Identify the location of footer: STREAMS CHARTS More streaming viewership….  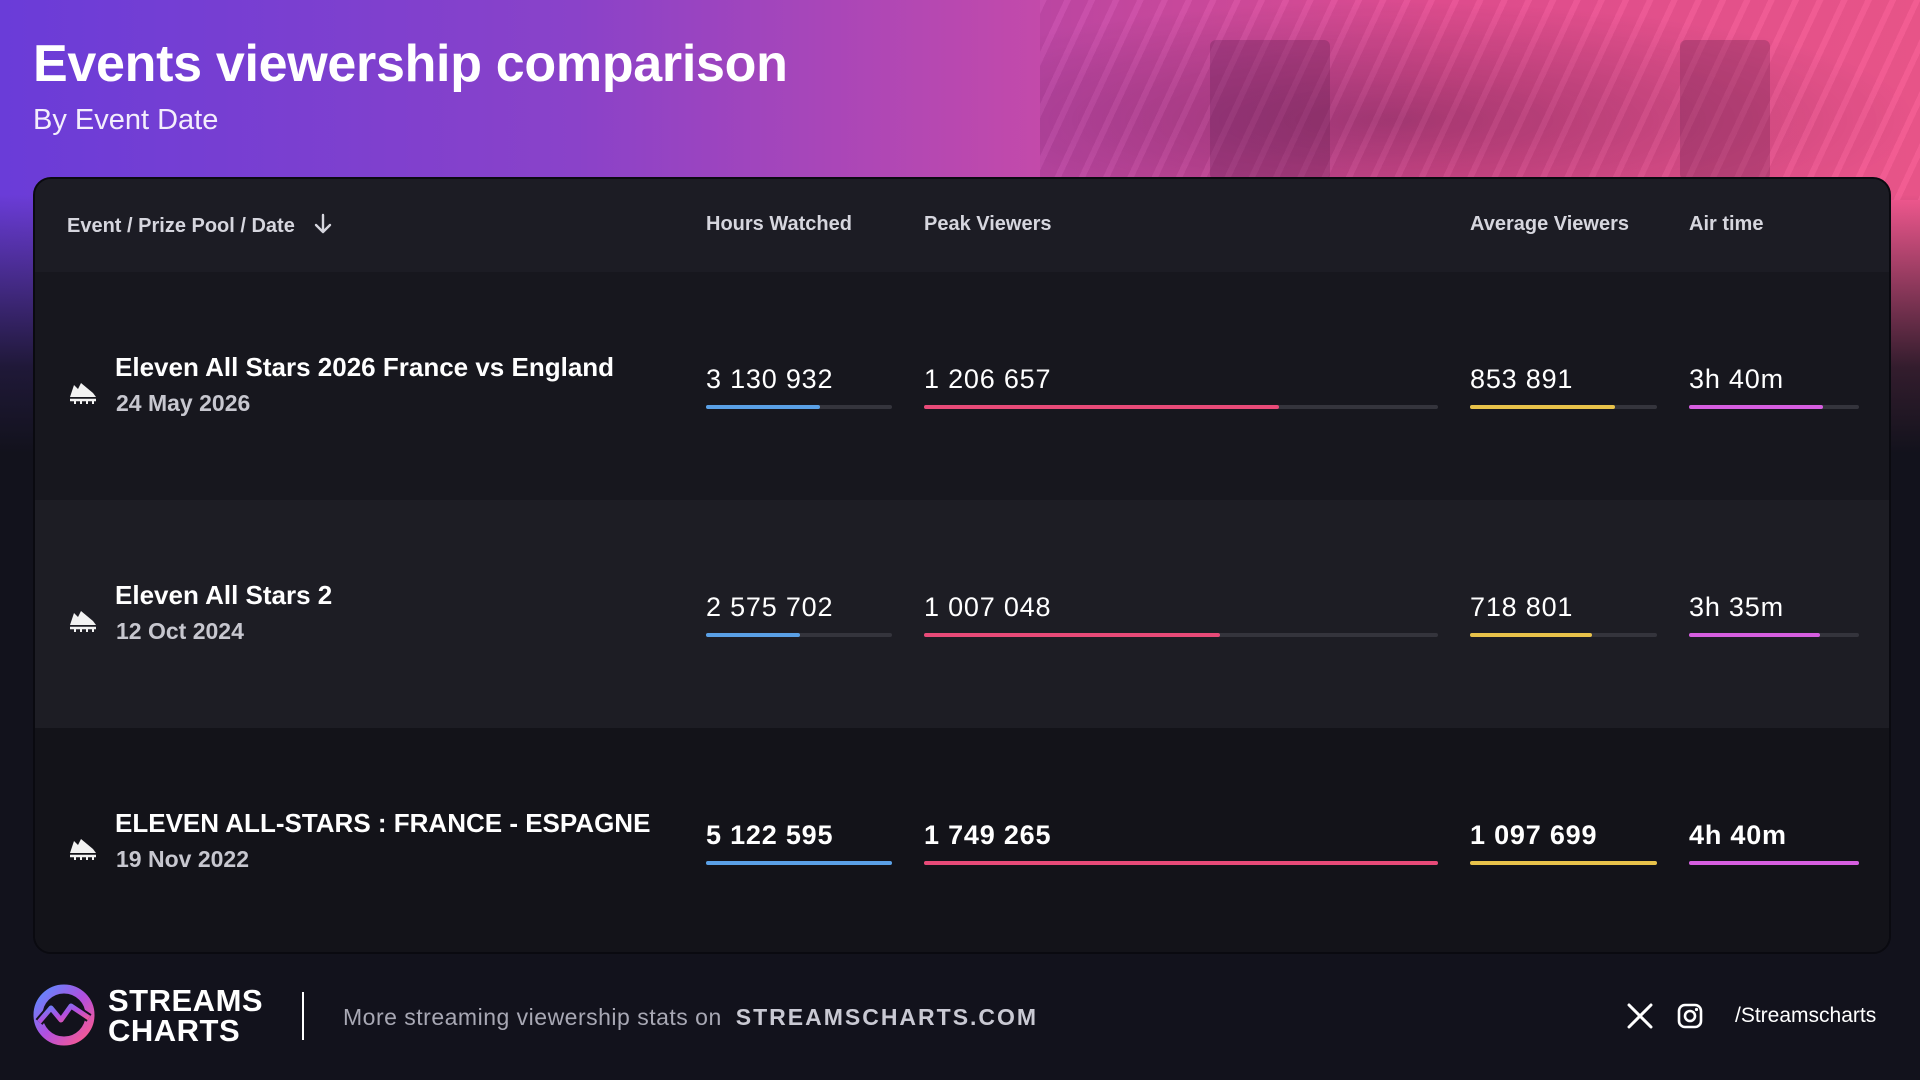
(960, 1025).